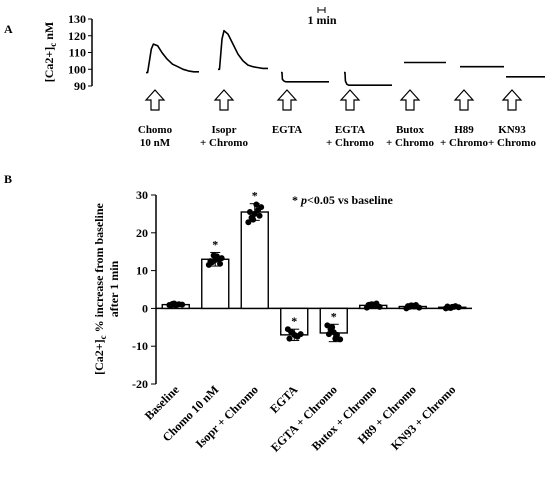 The image size is (550, 479). Describe the element at coordinates (77, 69) in the screenshot. I see `panel-a-y-tick-label: 100` at that location.